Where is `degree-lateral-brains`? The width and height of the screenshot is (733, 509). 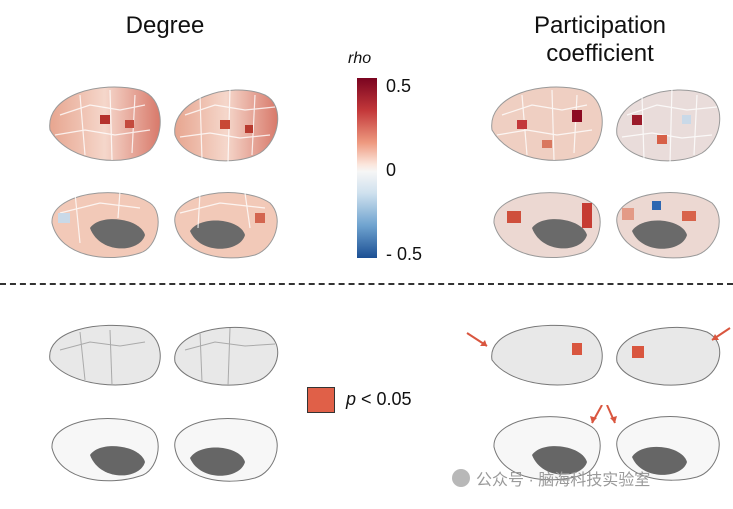
degree-lateral-brains is located at coordinates (165, 122).